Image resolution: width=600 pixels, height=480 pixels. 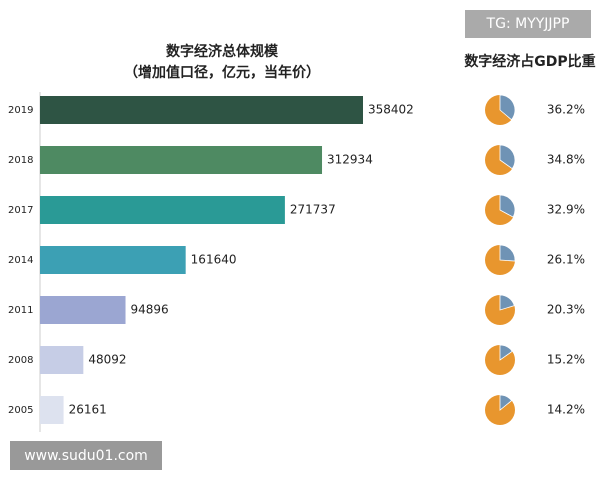 What do you see at coordinates (313, 210) in the screenshot?
I see `data-label: 271737` at bounding box center [313, 210].